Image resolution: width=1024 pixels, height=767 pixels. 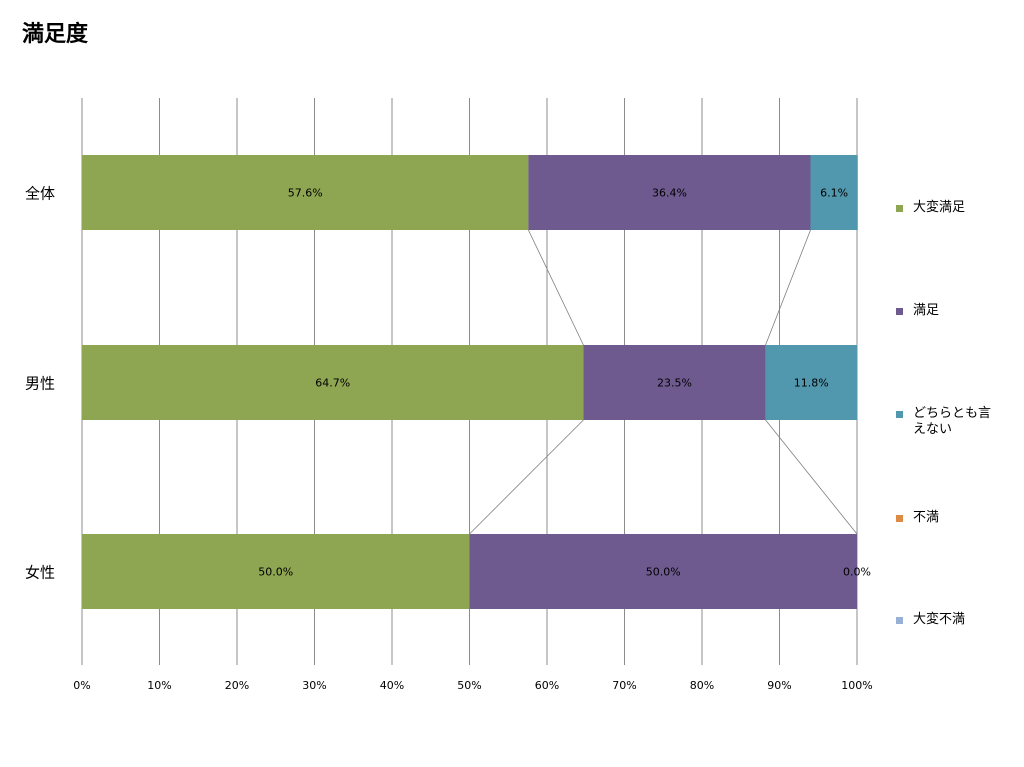 I want to click on x-tick-label: 80%, so click(x=702, y=685).